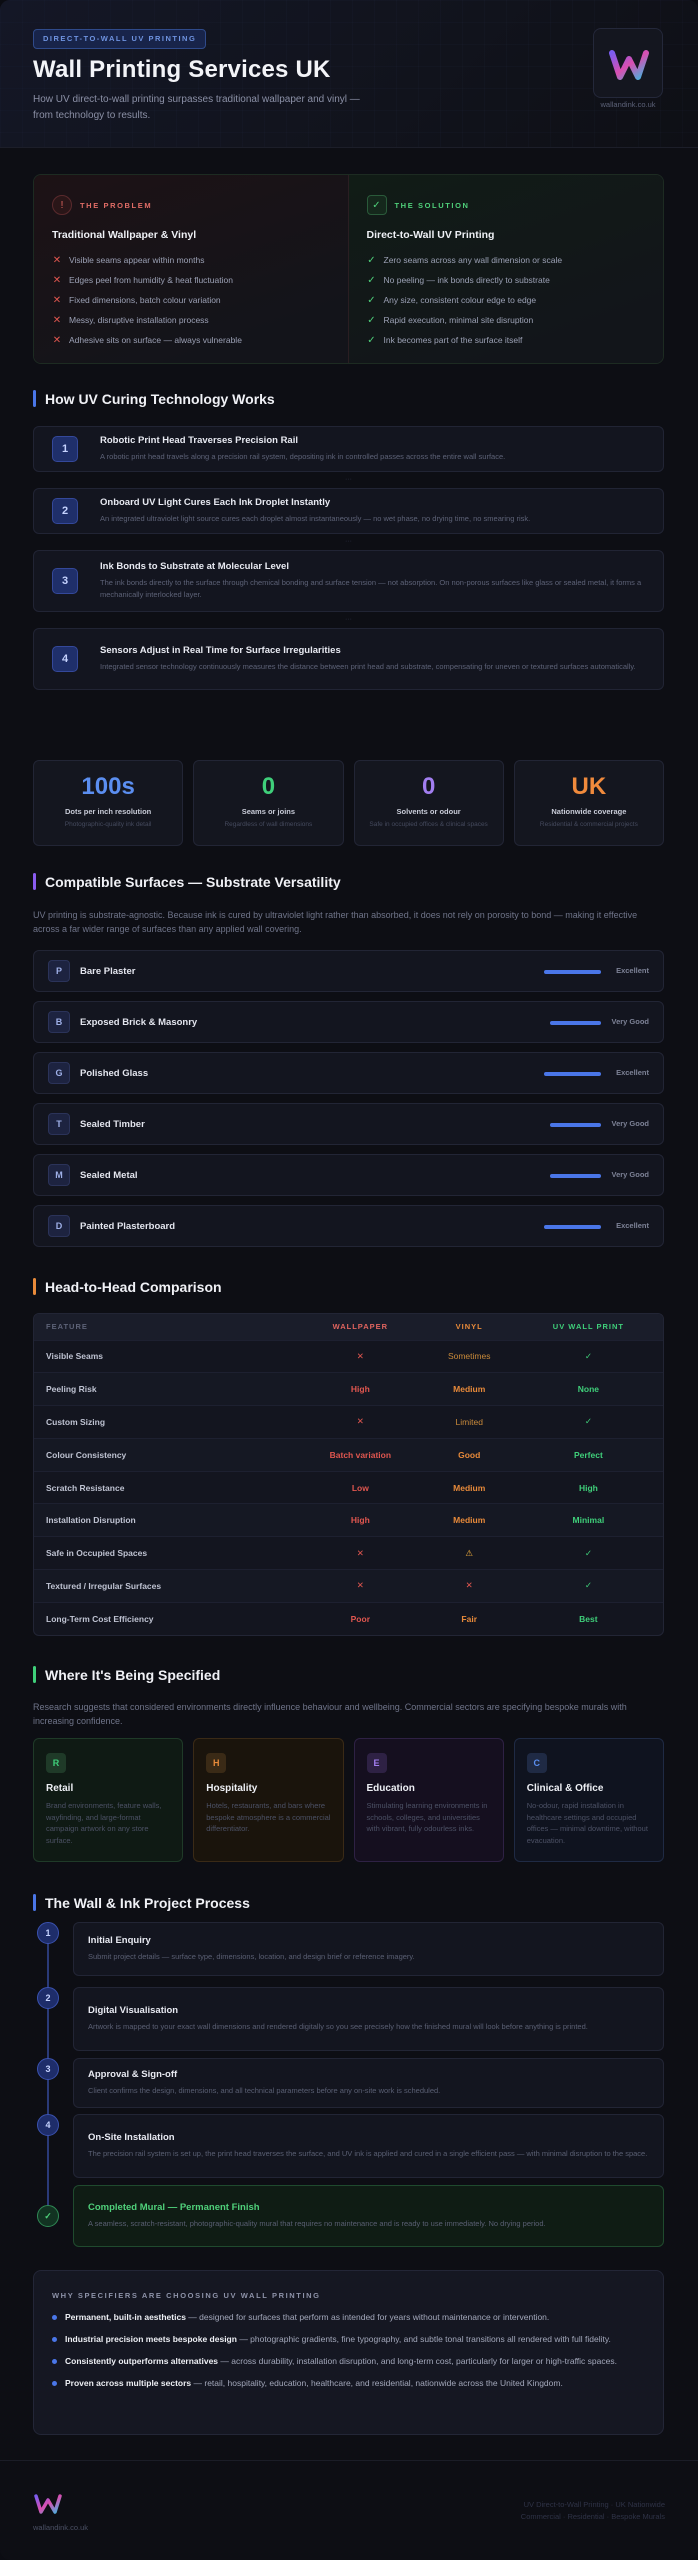  I want to click on sector-title: Retail, so click(60, 1788).